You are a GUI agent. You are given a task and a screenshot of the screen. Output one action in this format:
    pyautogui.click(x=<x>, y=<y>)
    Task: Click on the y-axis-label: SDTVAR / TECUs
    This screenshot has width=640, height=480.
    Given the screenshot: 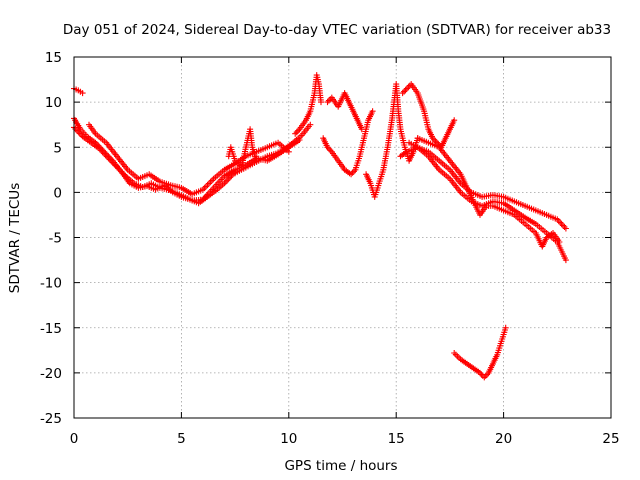 What is the action you would take?
    pyautogui.click(x=15, y=238)
    